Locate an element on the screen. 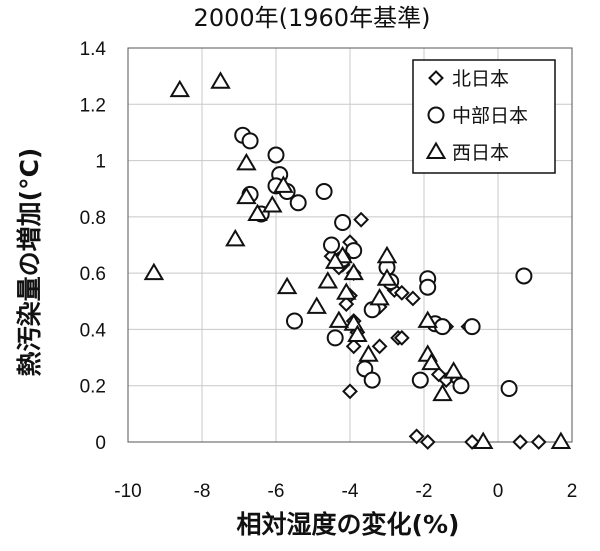 The height and width of the screenshot is (551, 600). legend-label: 中部日本 is located at coordinates (490, 116).